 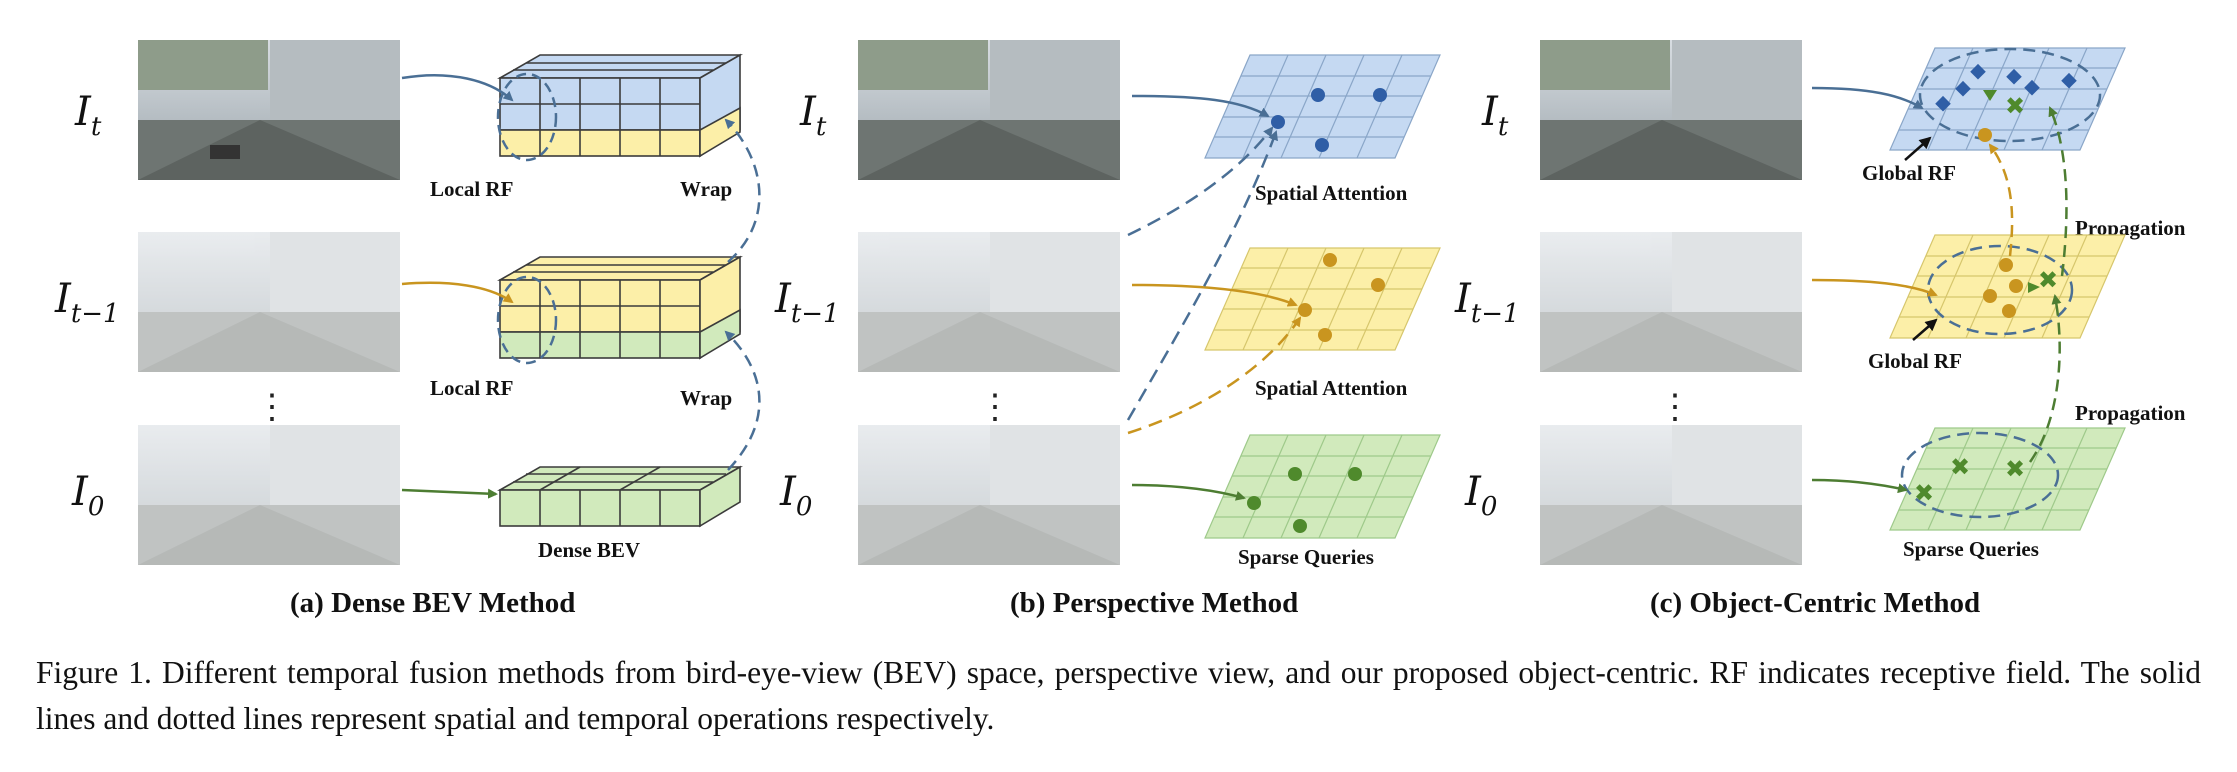 I want to click on arrow-b-t, so click(x=1200, y=106).